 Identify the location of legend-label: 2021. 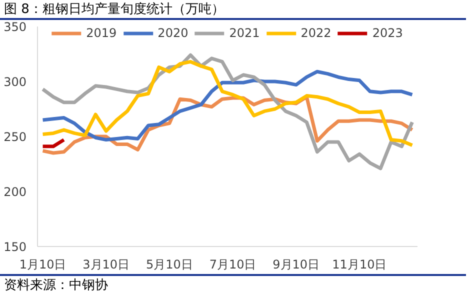
(244, 33).